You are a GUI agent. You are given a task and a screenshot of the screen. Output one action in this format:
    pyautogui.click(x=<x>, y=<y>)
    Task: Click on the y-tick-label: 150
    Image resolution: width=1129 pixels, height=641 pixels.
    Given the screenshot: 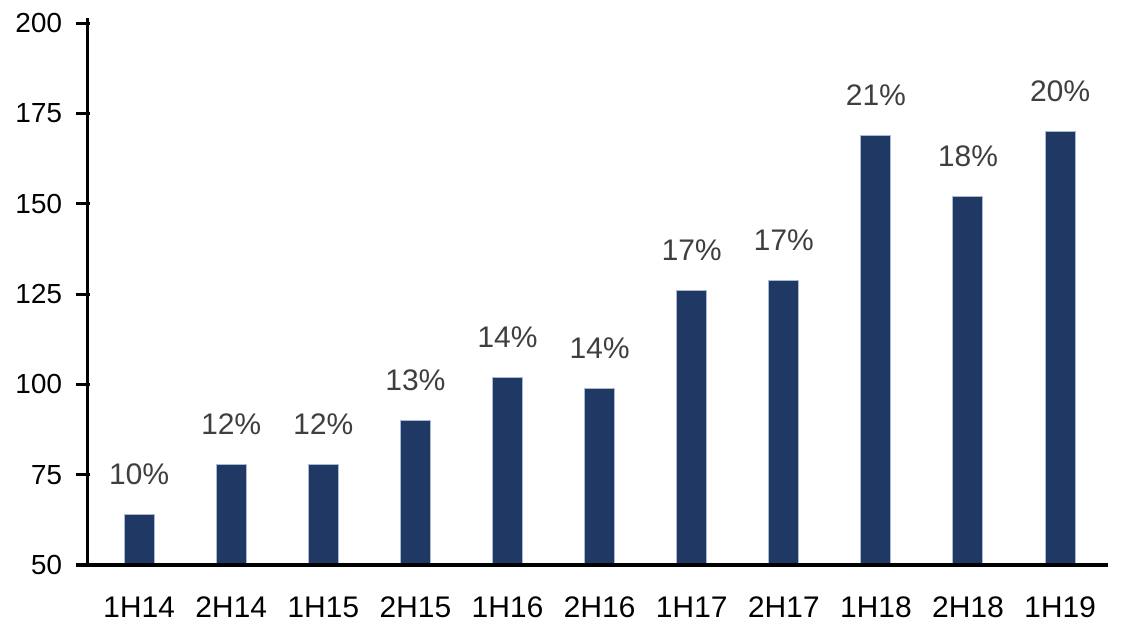 What is the action you would take?
    pyautogui.click(x=38, y=203)
    